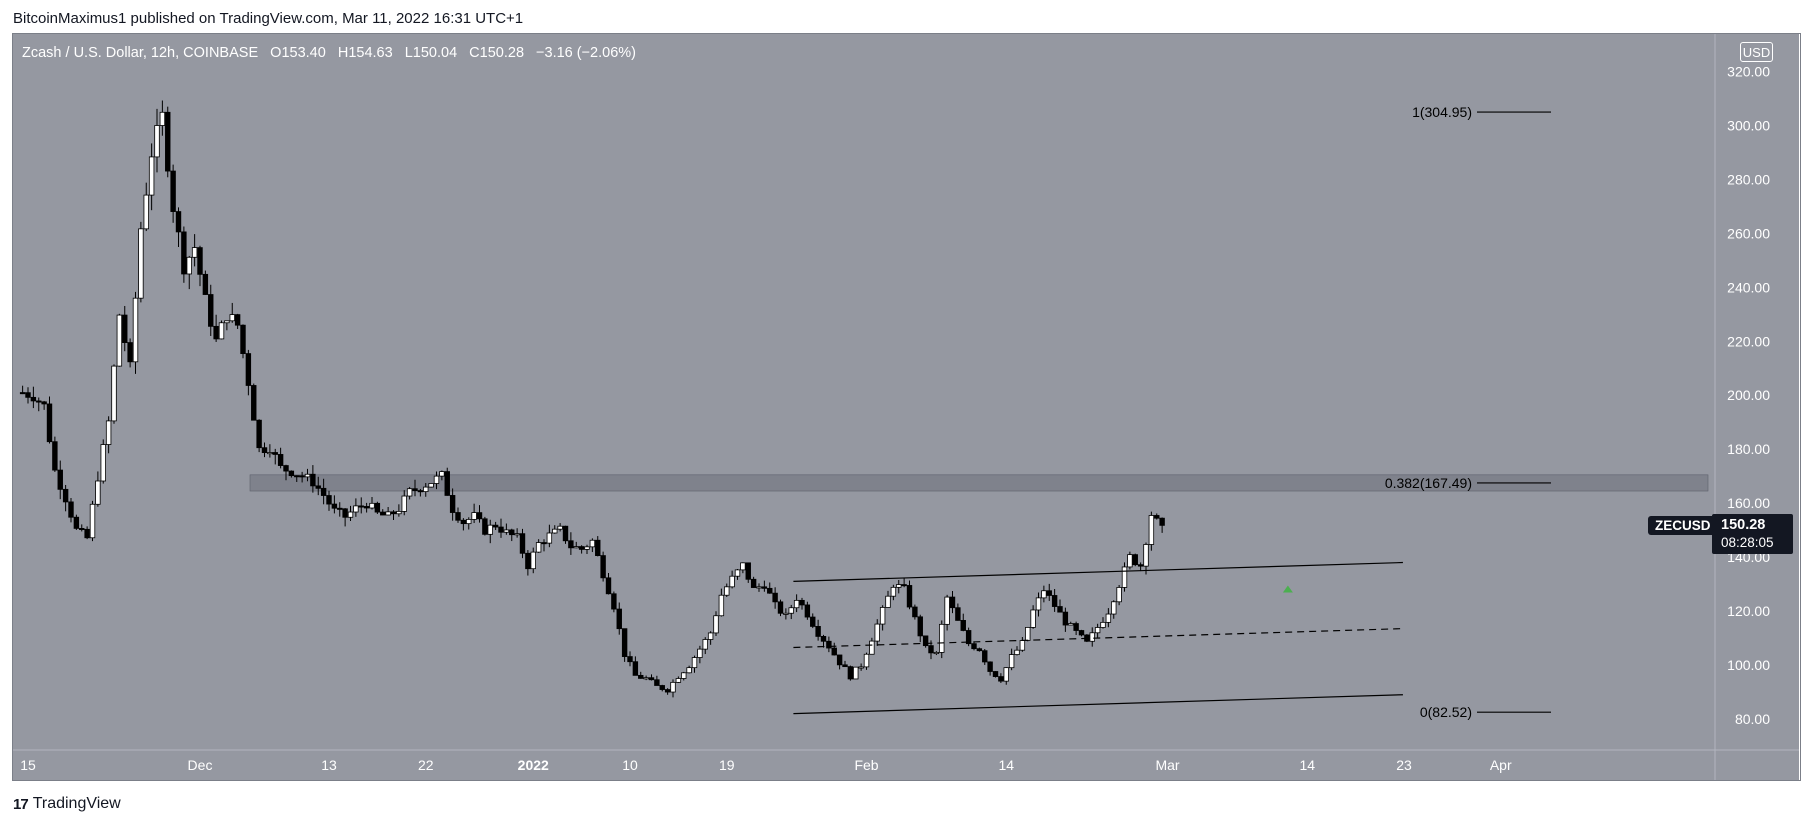 This screenshot has height=826, width=1813. Describe the element at coordinates (1756, 52) in the screenshot. I see `currency-button: USD` at that location.